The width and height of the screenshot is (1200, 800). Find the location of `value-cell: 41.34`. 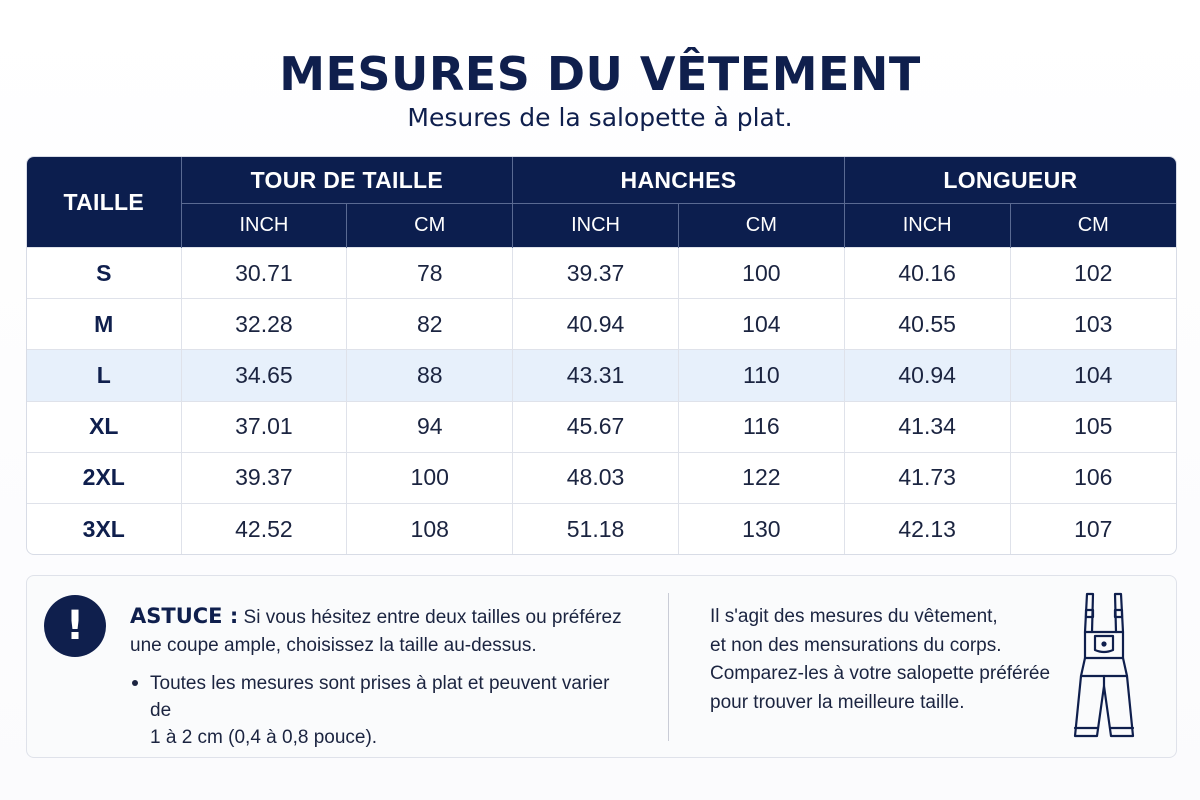

value-cell: 41.34 is located at coordinates (927, 426).